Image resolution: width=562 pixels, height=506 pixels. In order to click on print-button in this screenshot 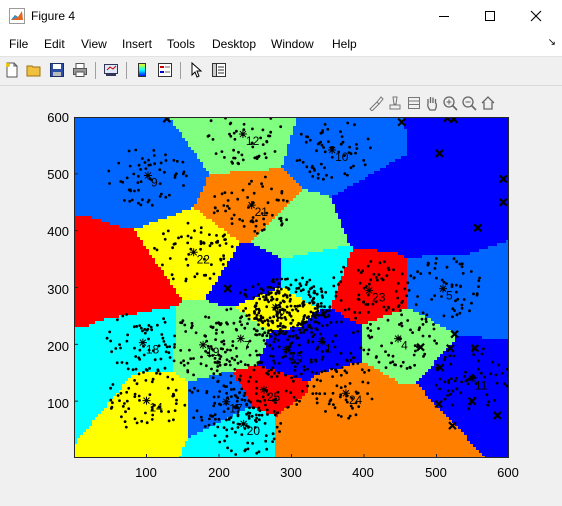, I will do `click(80, 70)`.